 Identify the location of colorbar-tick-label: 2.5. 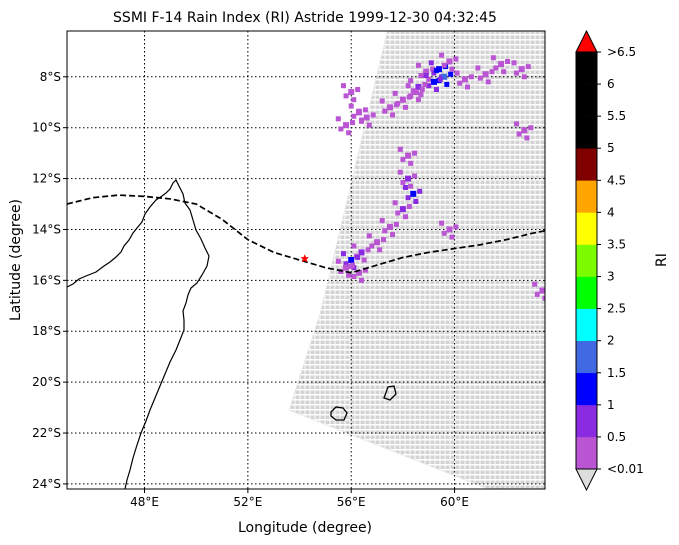
(616, 309).